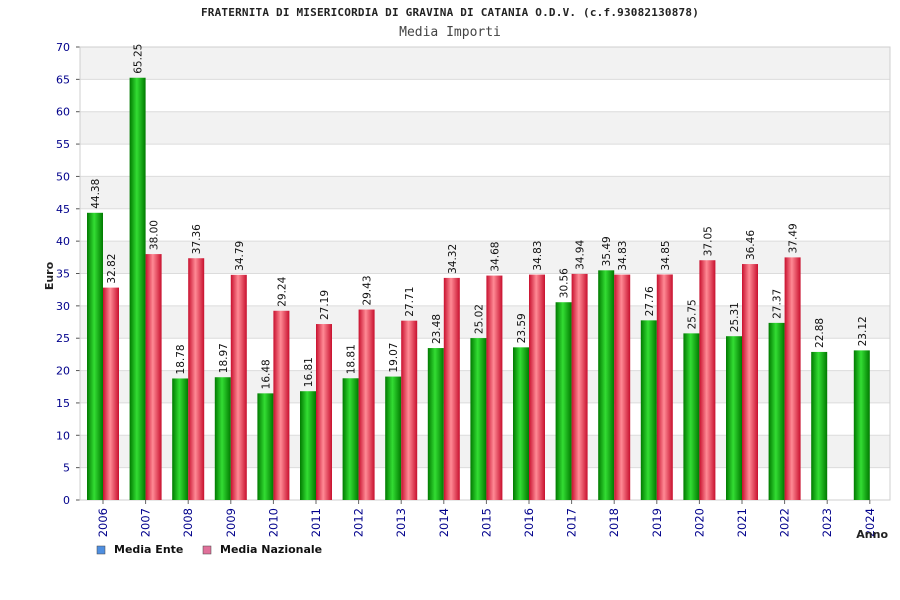 This screenshot has height=600, width=900. What do you see at coordinates (63, 144) in the screenshot?
I see `y-tick-label: 55` at bounding box center [63, 144].